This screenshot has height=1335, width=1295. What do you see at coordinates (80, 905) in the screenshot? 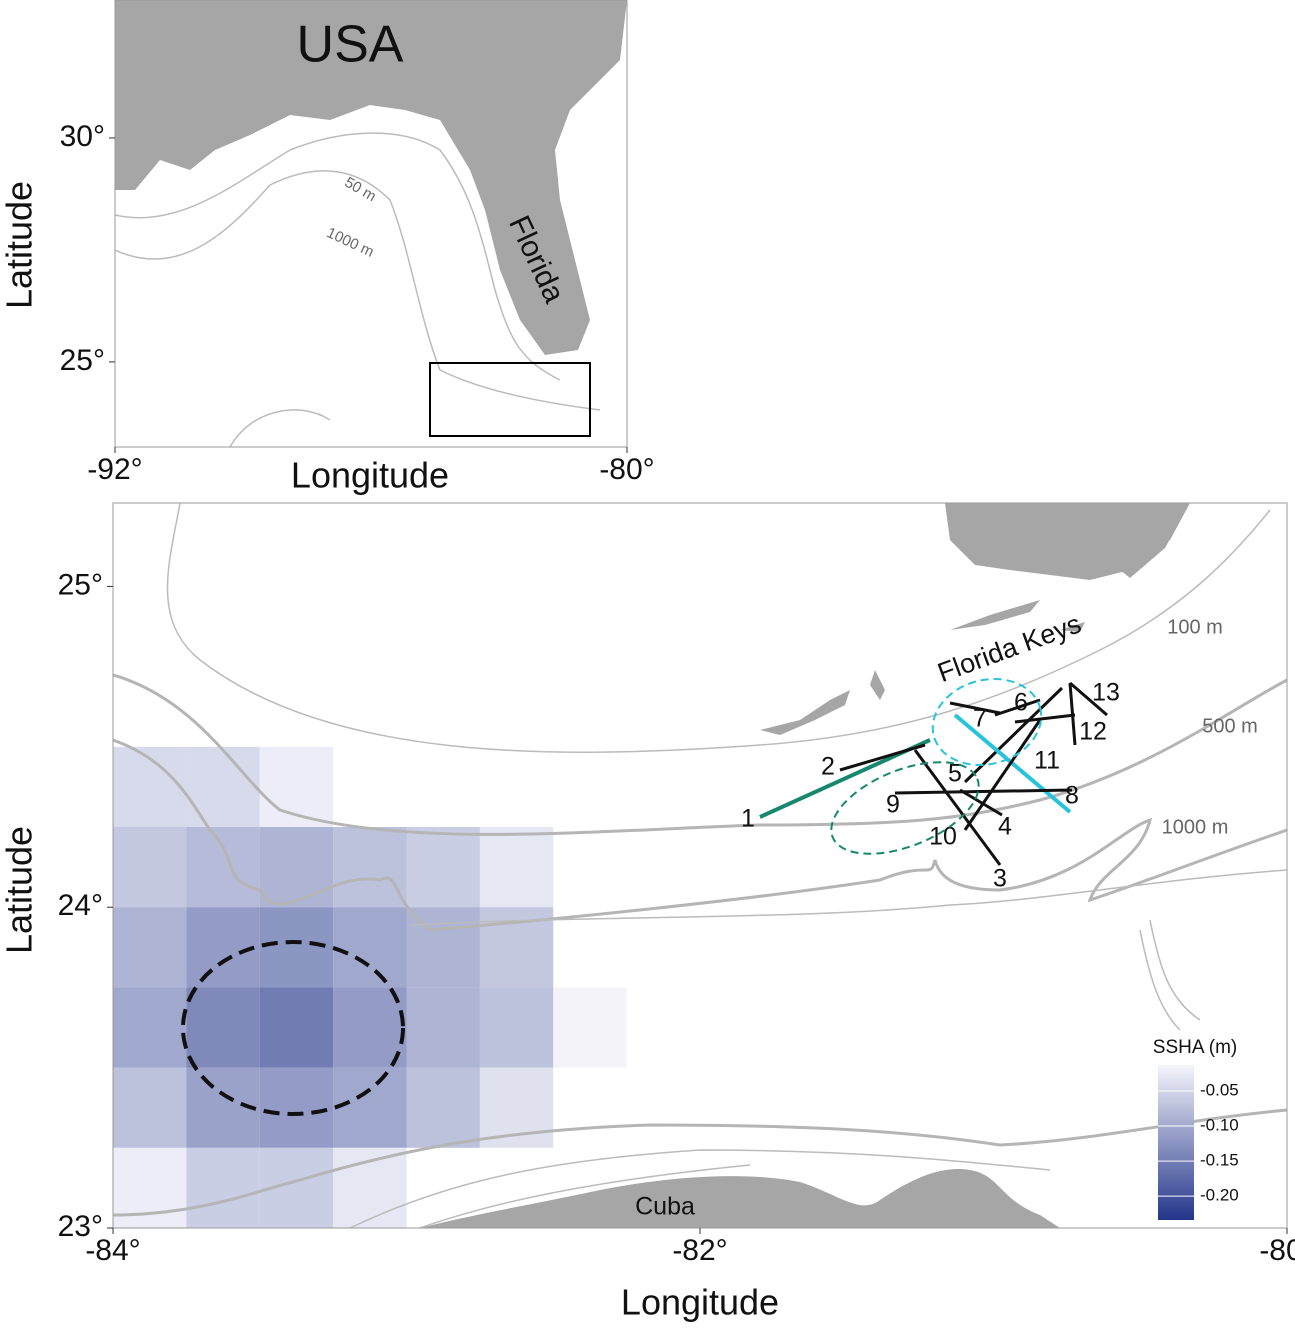
I see `y-tick-label: 24°` at bounding box center [80, 905].